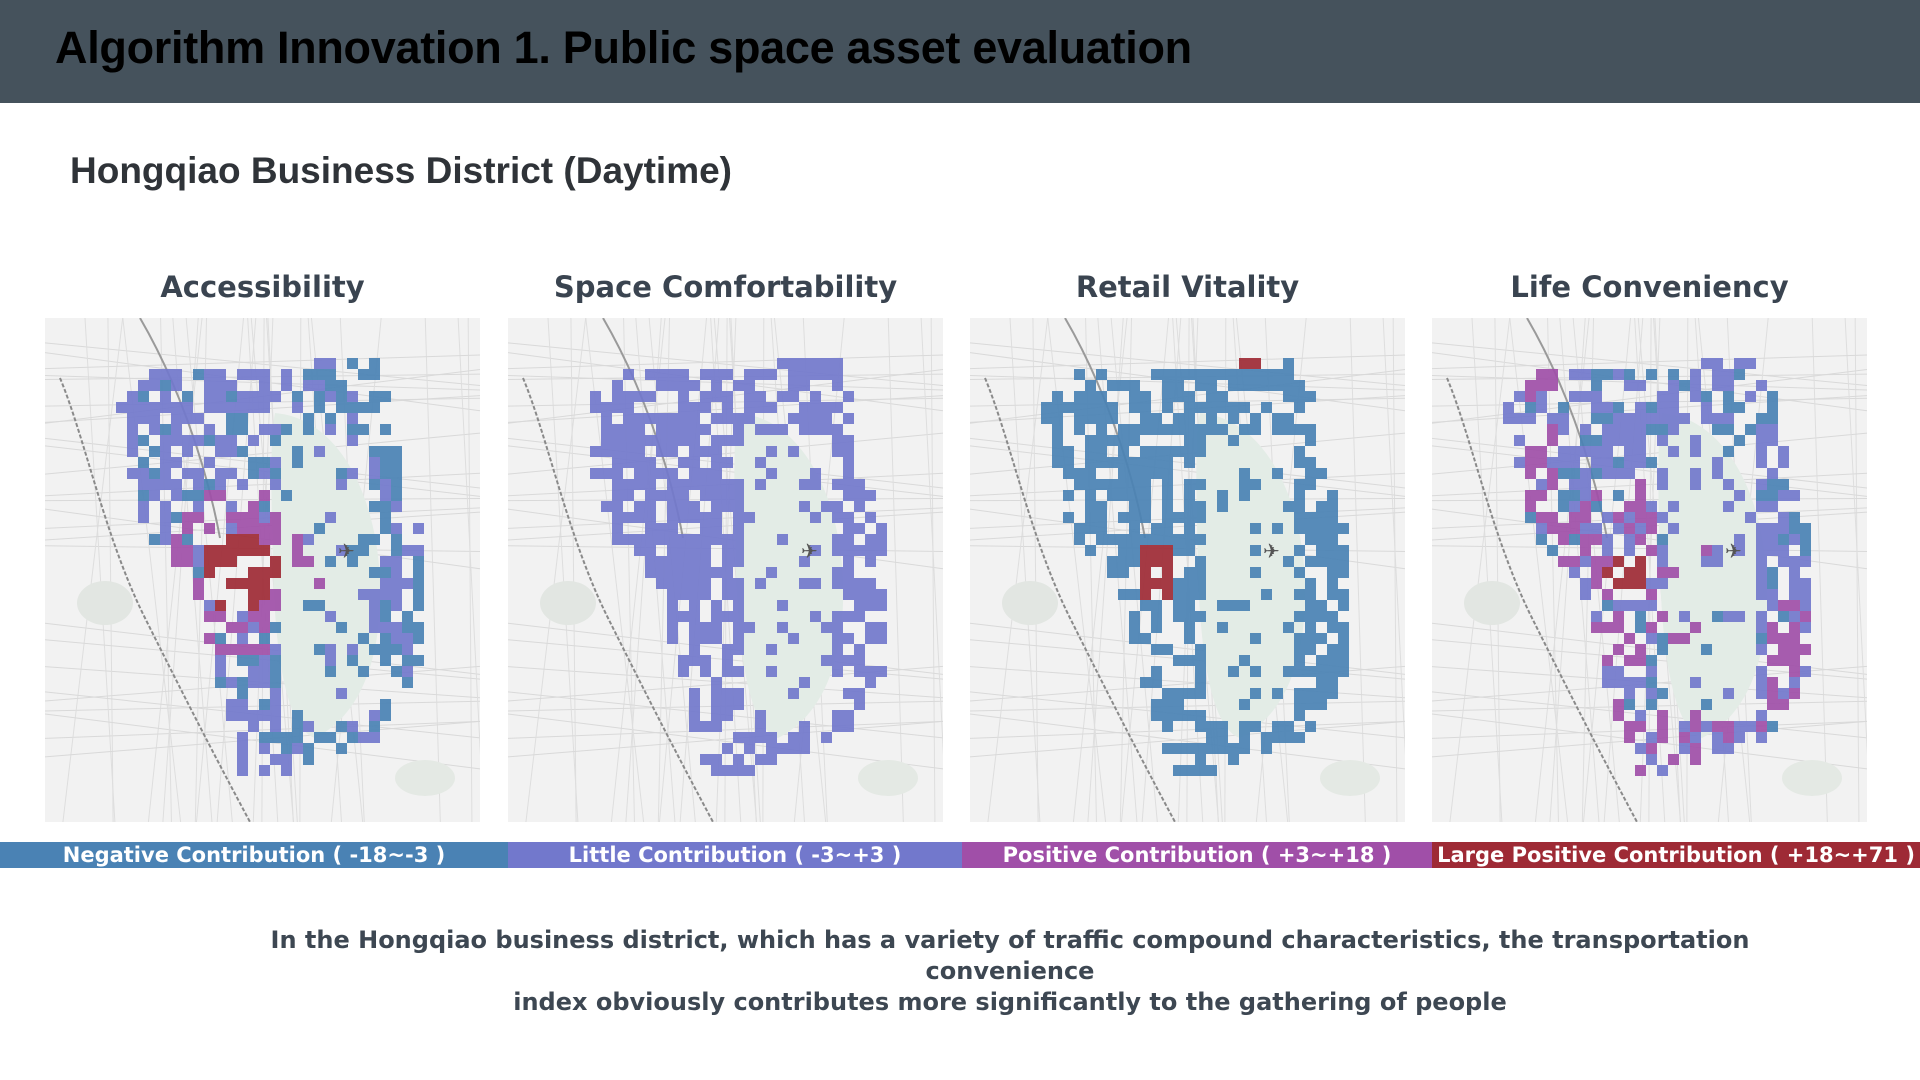 The height and width of the screenshot is (1080, 1920). What do you see at coordinates (346, 551) in the screenshot?
I see `airplane-icon: ✈` at bounding box center [346, 551].